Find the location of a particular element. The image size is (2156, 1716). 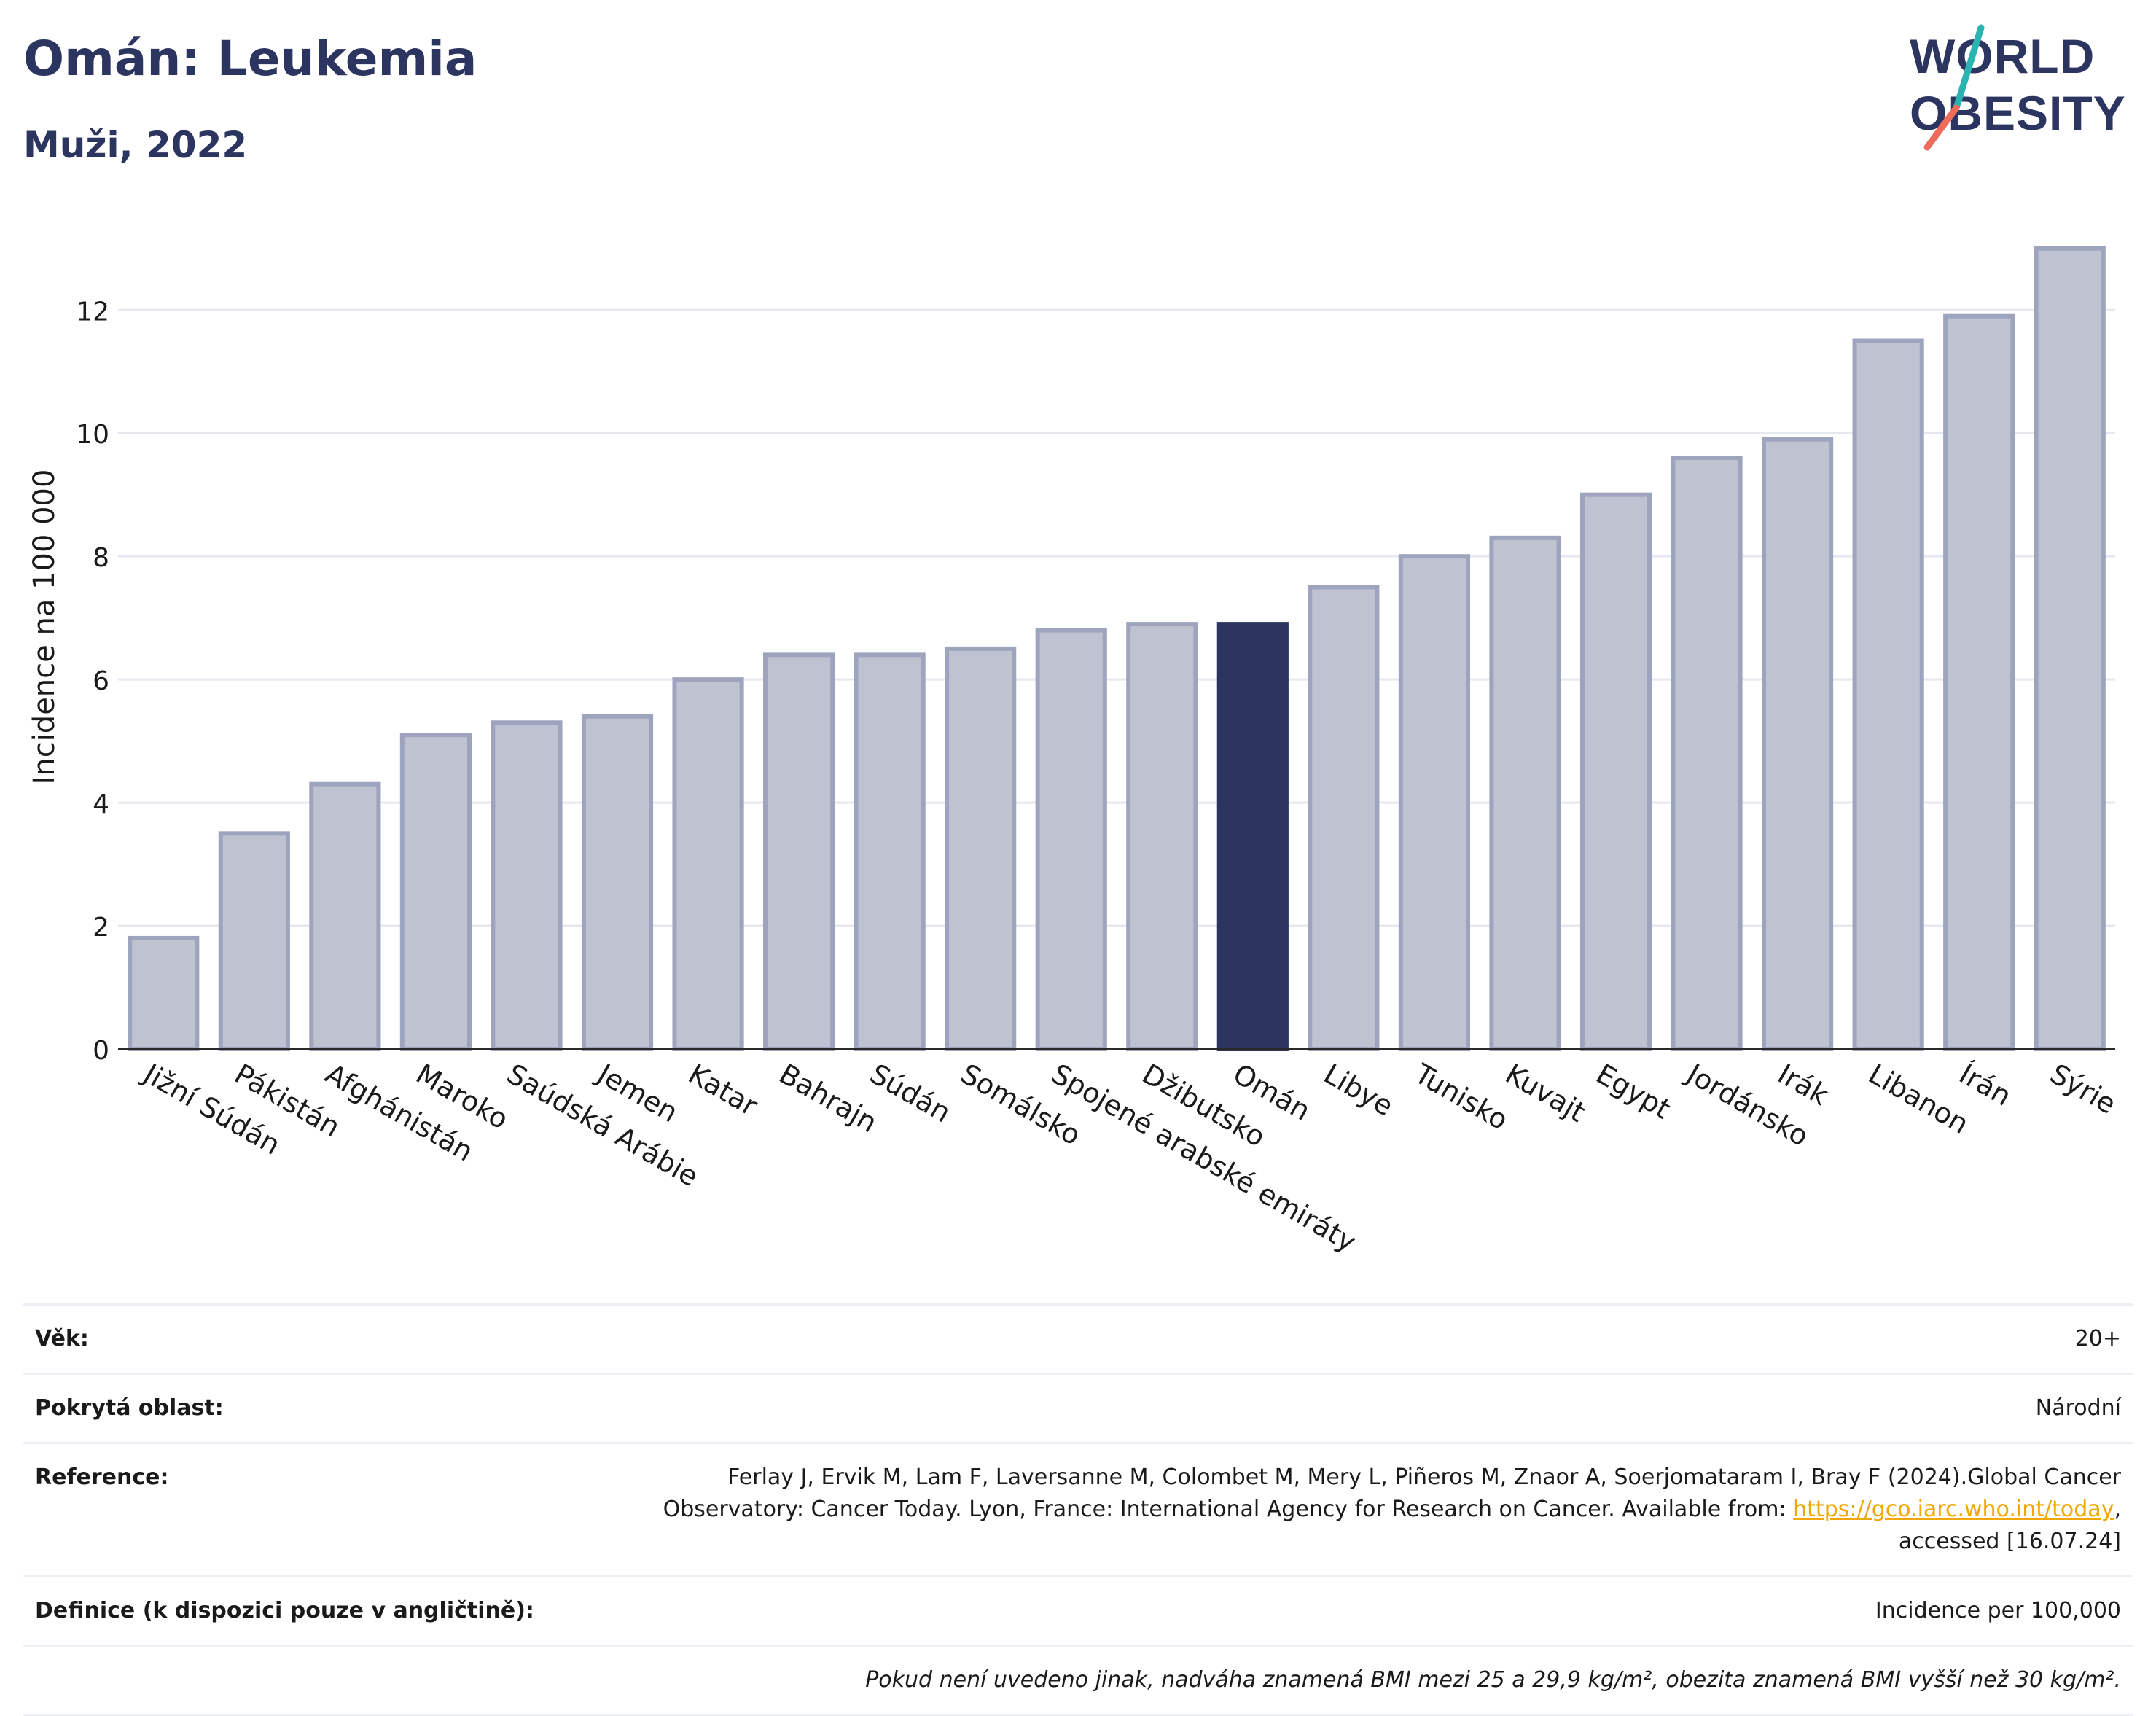

logo-slash-coral is located at coordinates (1941, 127).